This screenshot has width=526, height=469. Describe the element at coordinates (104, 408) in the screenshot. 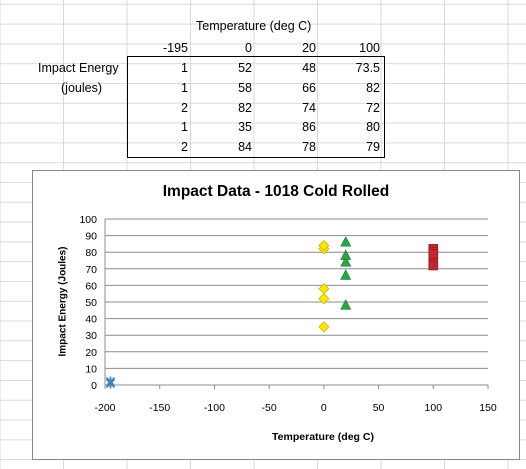

I see `x-tick-label: -200` at that location.